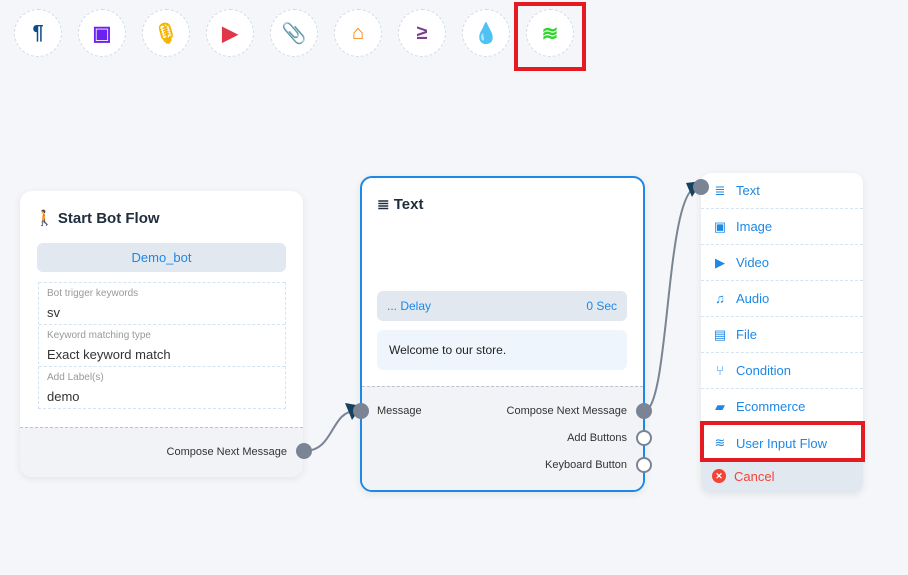  I want to click on cancel-menu-item: ✕ Cancel, so click(782, 476).